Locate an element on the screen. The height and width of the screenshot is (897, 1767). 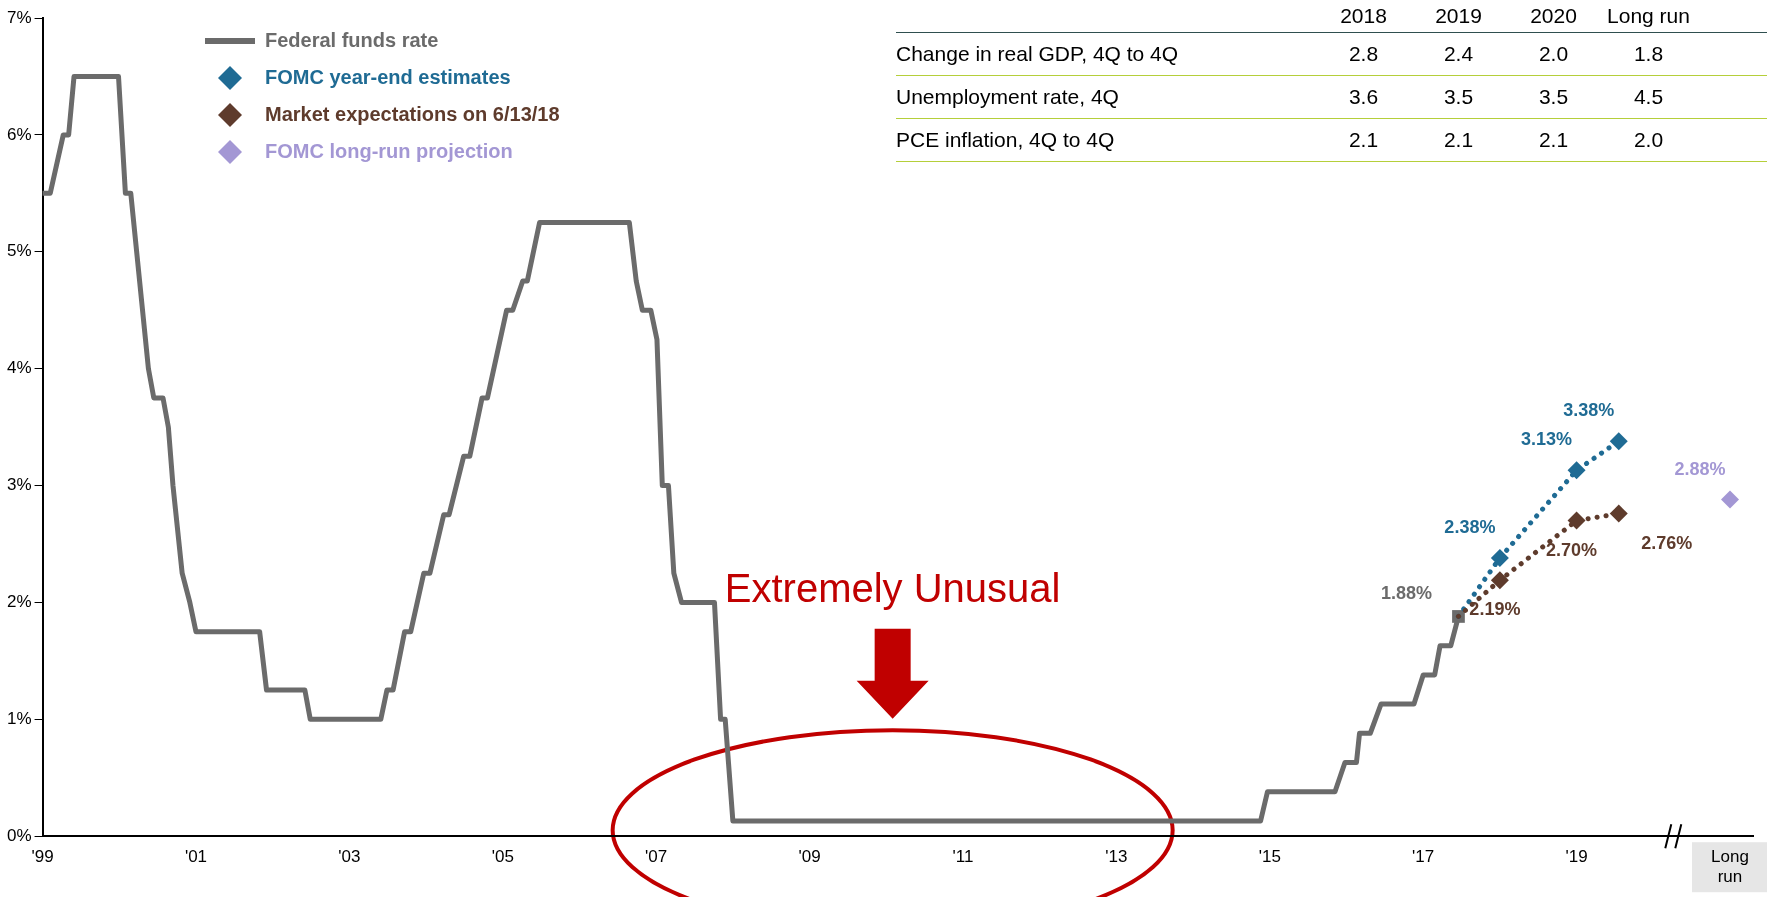
legend-label: Market expectations on 6/13/18 is located at coordinates (412, 114).